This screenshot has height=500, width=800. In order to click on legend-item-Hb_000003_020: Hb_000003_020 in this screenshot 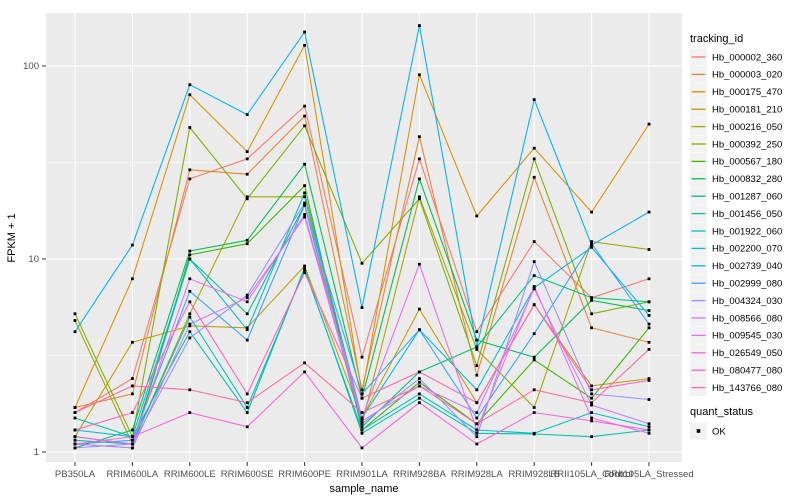, I will do `click(736, 74)`.